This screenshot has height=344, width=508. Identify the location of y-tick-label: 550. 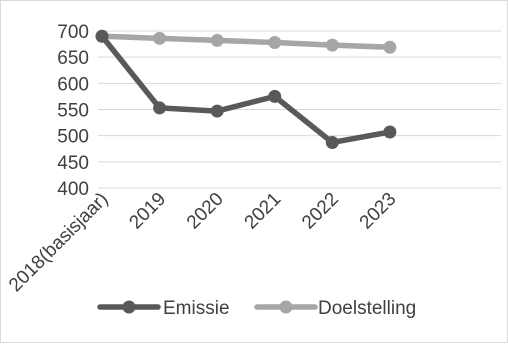
(73, 111).